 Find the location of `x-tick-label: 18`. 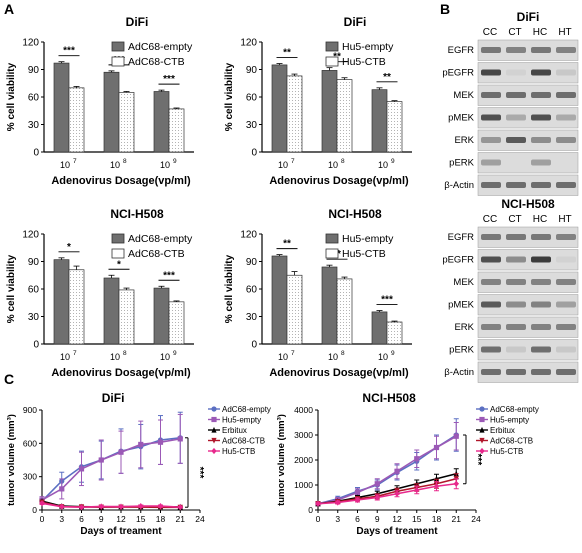

x-tick-label: 18 is located at coordinates (161, 519).